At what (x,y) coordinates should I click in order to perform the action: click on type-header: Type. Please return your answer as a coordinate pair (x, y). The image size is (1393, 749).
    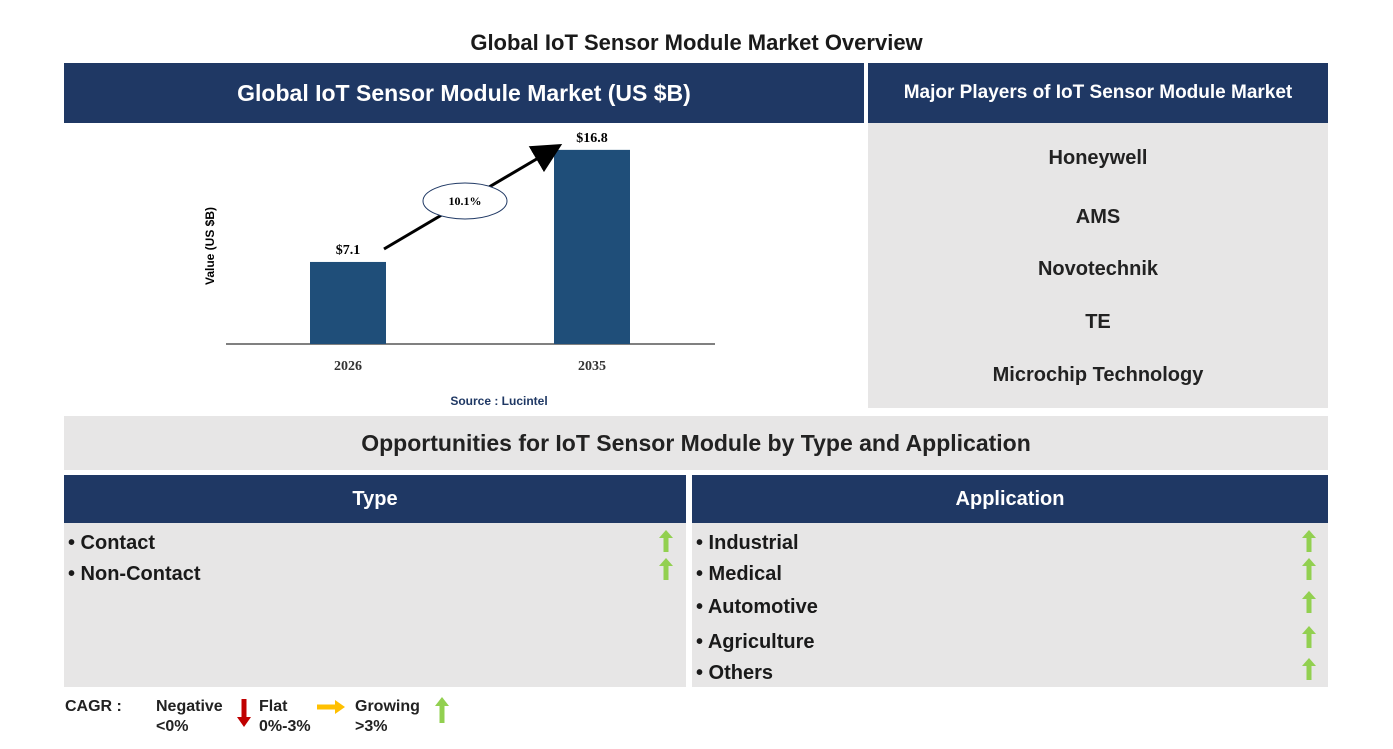
    Looking at the image, I should click on (375, 499).